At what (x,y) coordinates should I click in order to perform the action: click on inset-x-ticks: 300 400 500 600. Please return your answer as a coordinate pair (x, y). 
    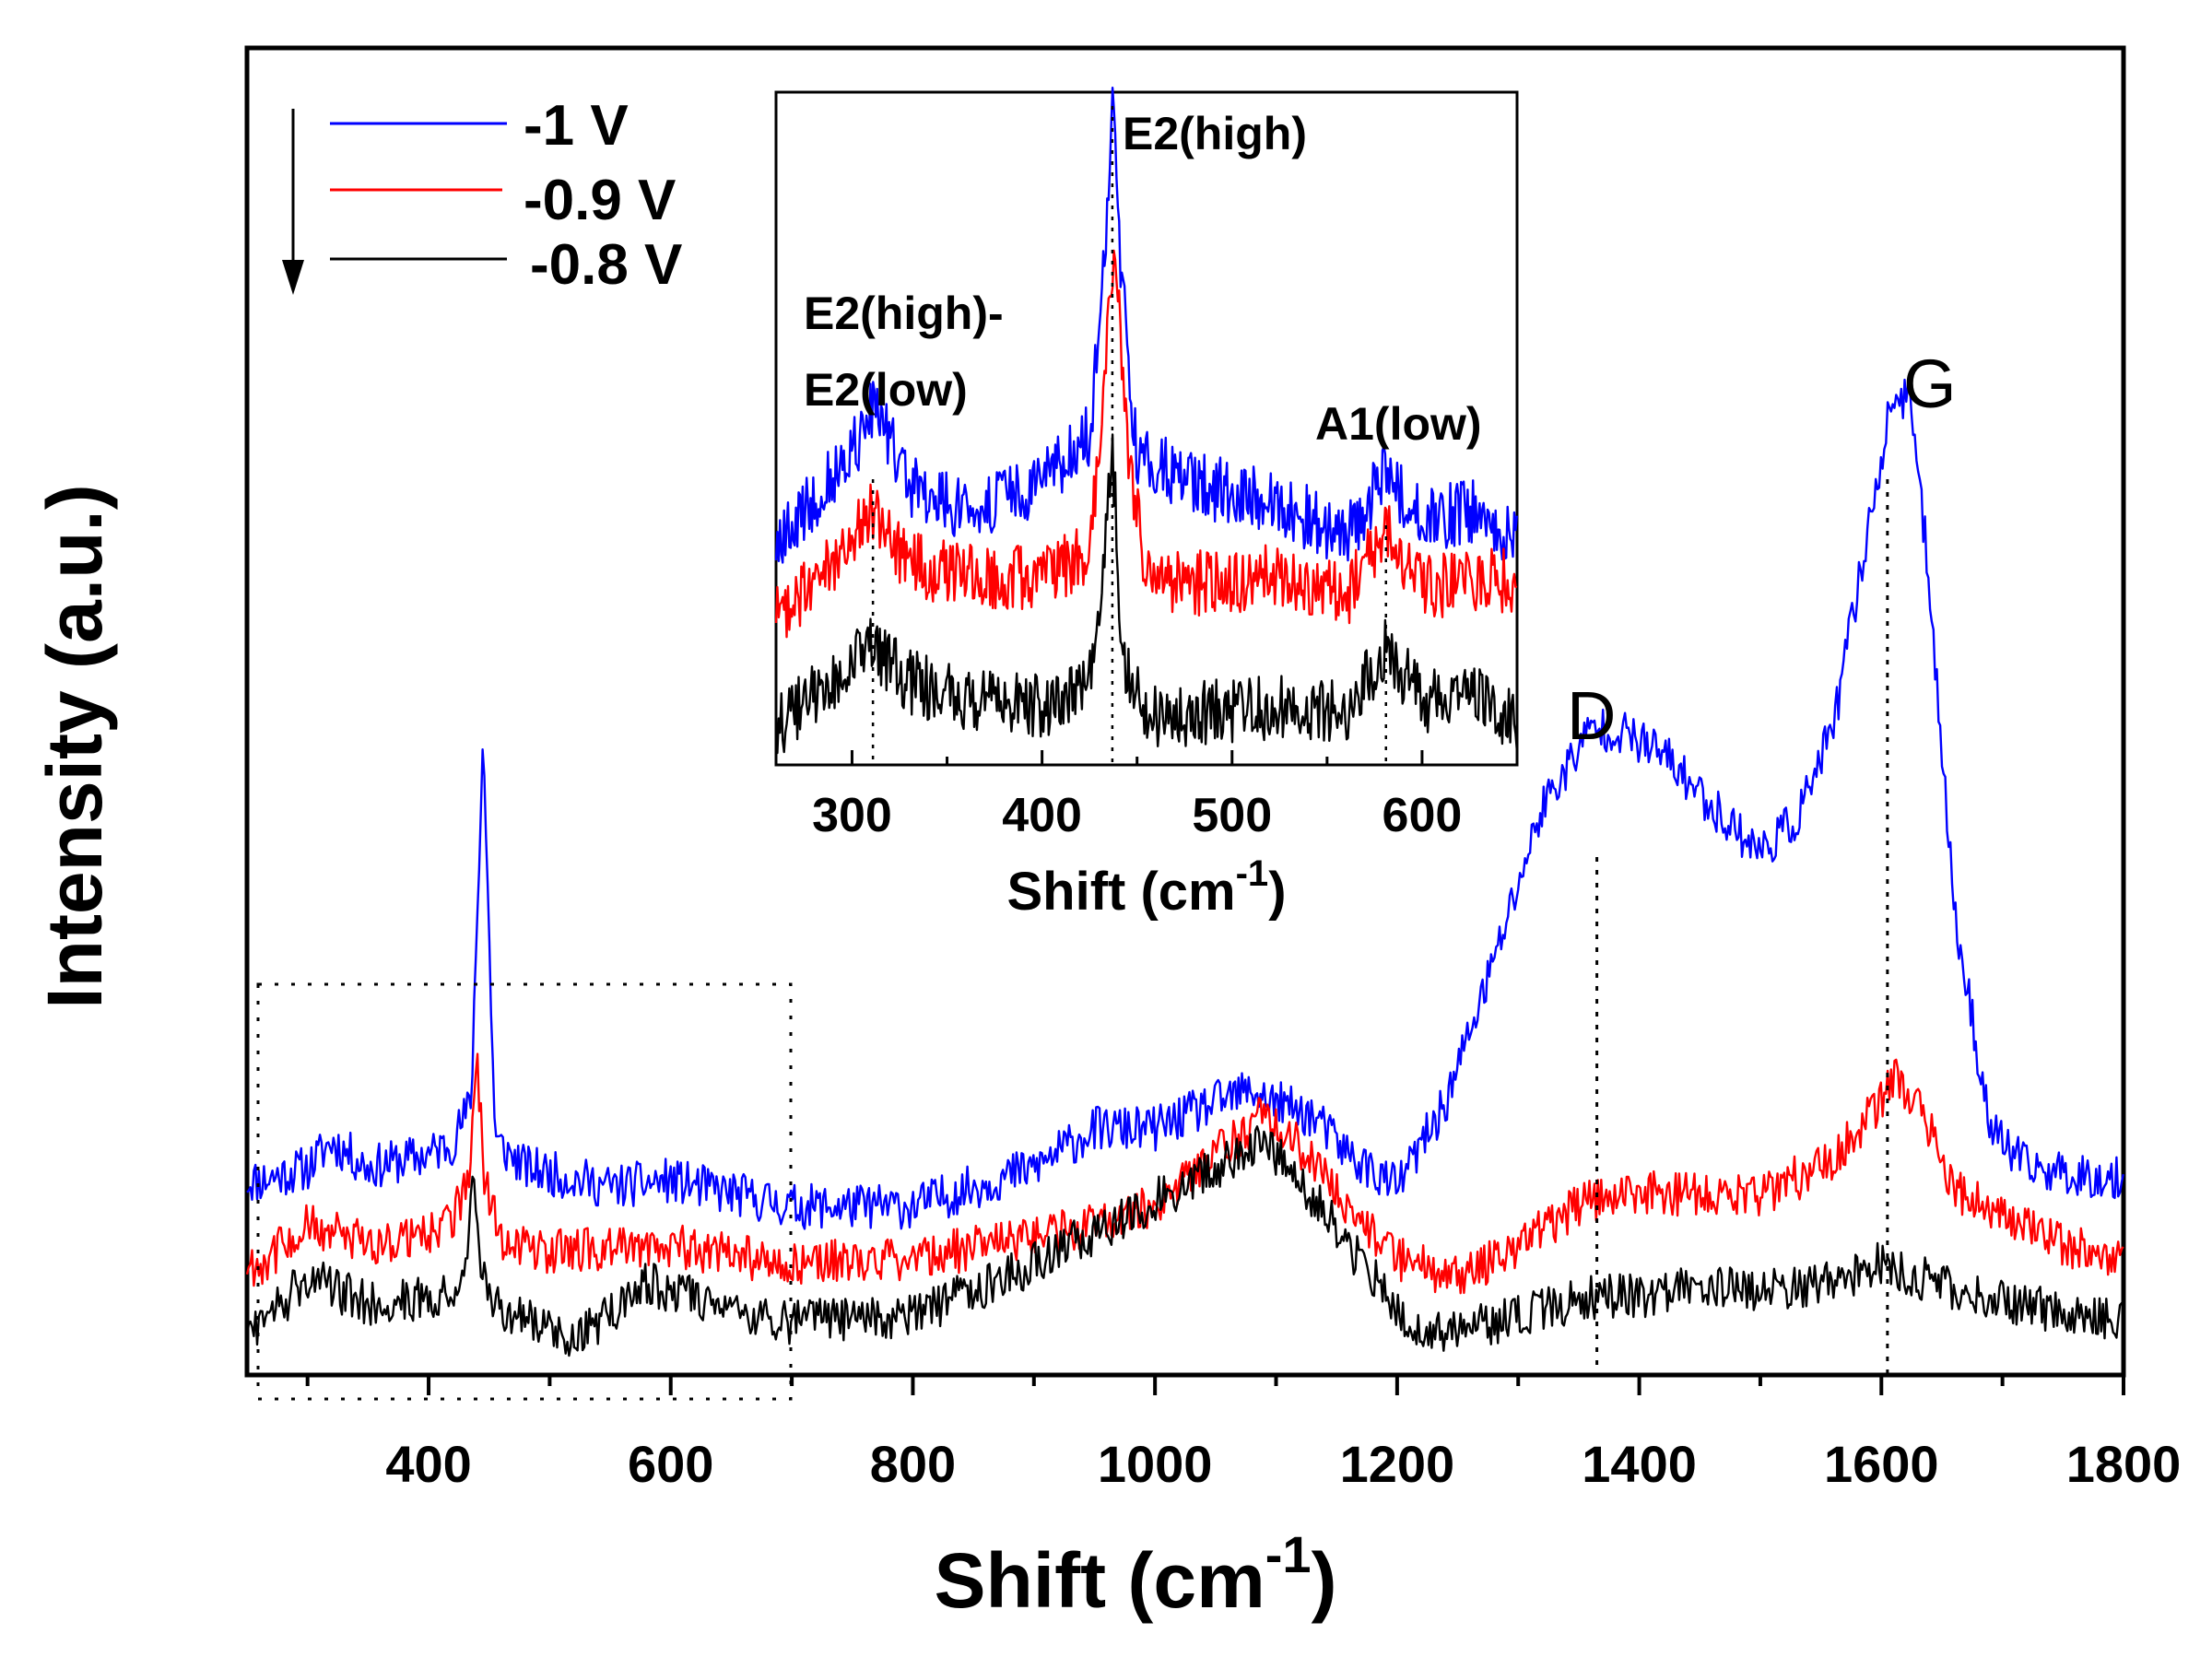
    Looking at the image, I should click on (1165, 796).